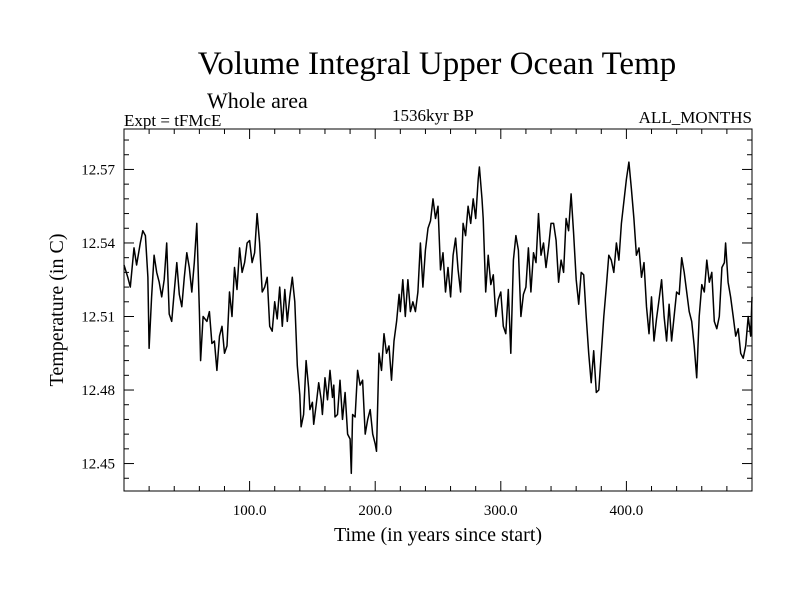 This screenshot has height=600, width=800. I want to click on chart-title: Volume Integral Upper Ocean Temp, so click(437, 64).